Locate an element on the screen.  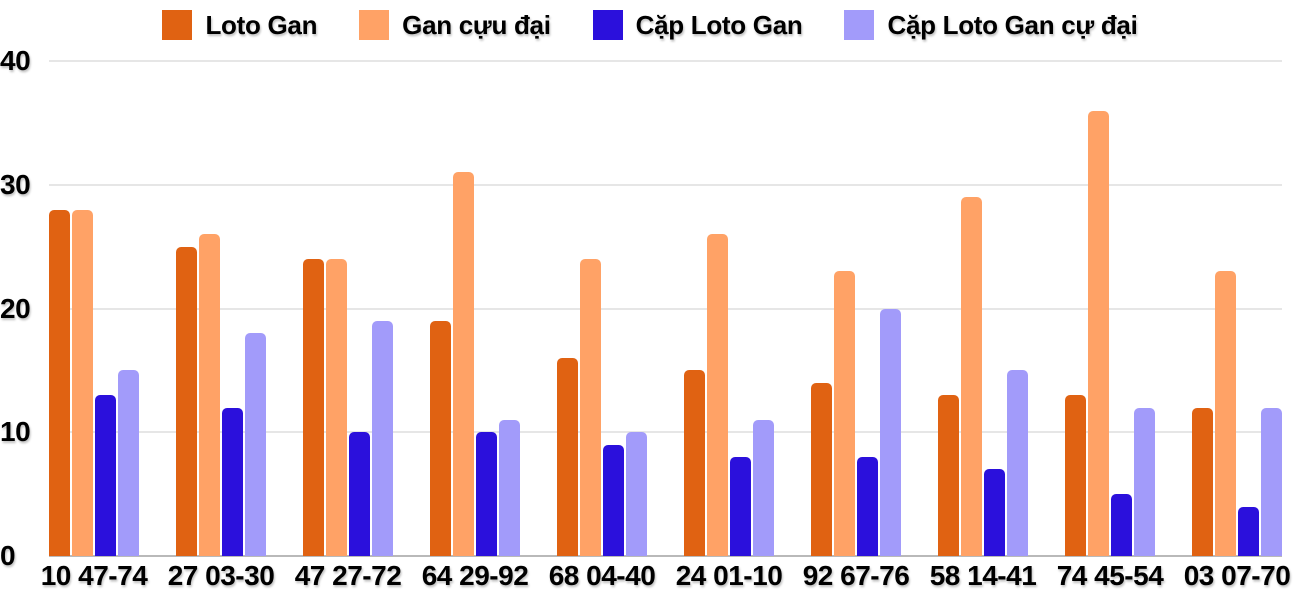
x-label-cell-2: 47 27-72 is located at coordinates (348, 576).